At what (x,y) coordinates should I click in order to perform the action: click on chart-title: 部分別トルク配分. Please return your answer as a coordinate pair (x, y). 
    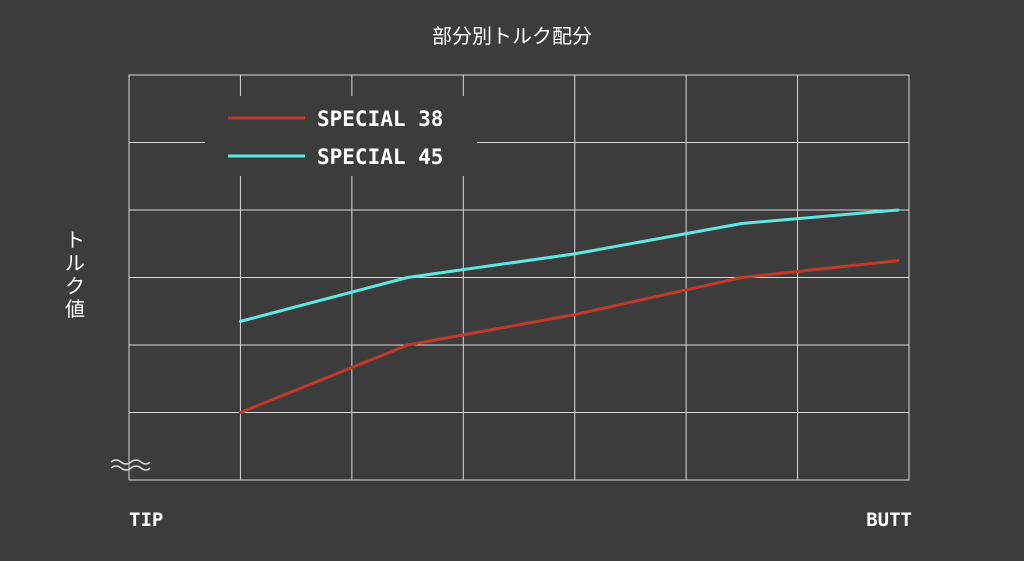
    Looking at the image, I should click on (512, 36).